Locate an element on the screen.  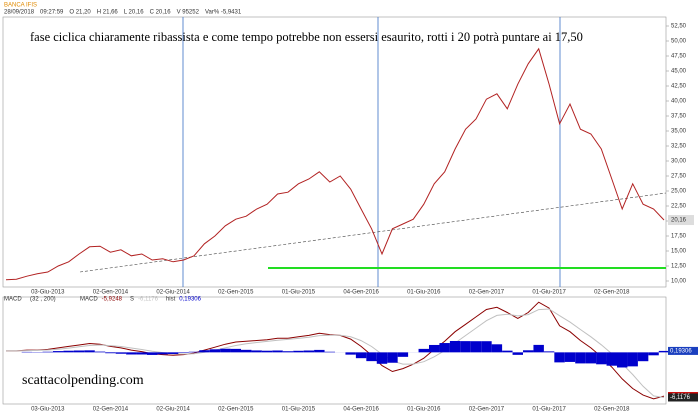
y-tick-label: 17,50 is located at coordinates (679, 237).